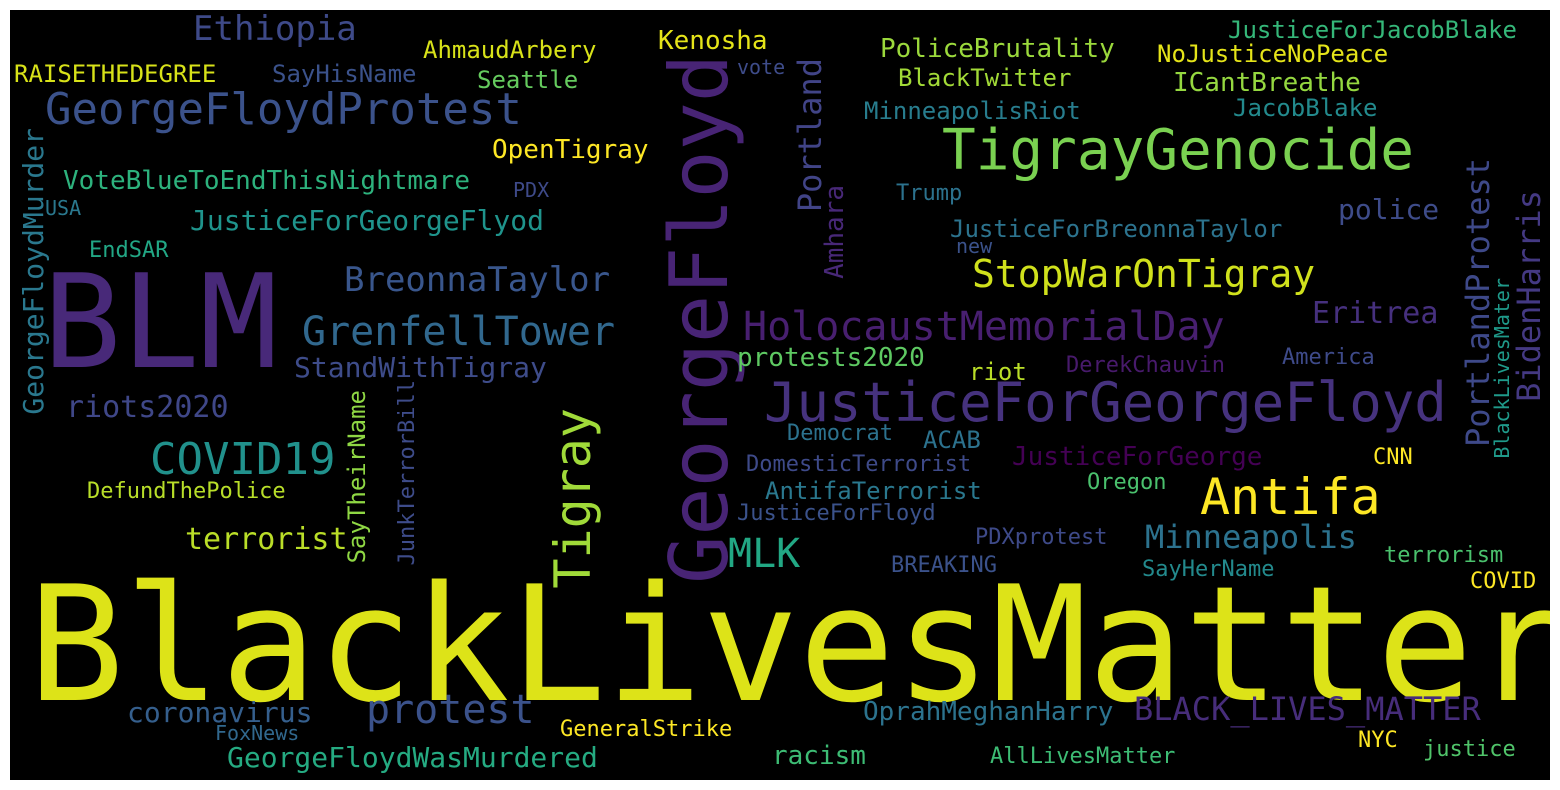 The height and width of the screenshot is (790, 1560). I want to click on word-new: new, so click(974, 246).